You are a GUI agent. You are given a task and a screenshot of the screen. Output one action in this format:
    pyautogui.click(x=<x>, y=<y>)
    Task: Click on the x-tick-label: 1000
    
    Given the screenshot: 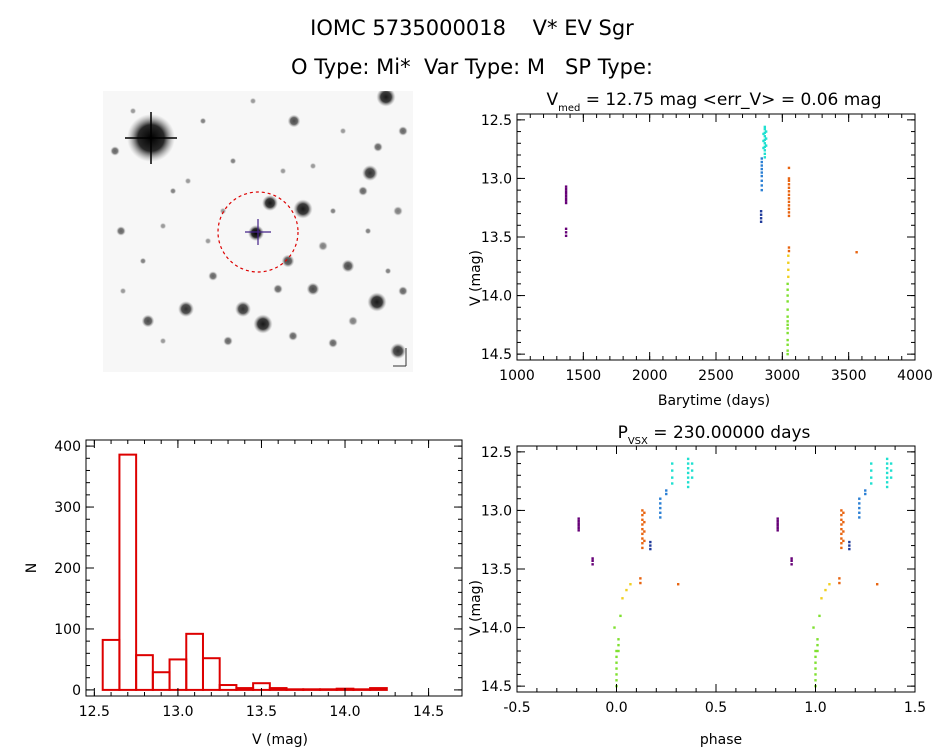 What is the action you would take?
    pyautogui.click(x=517, y=376)
    